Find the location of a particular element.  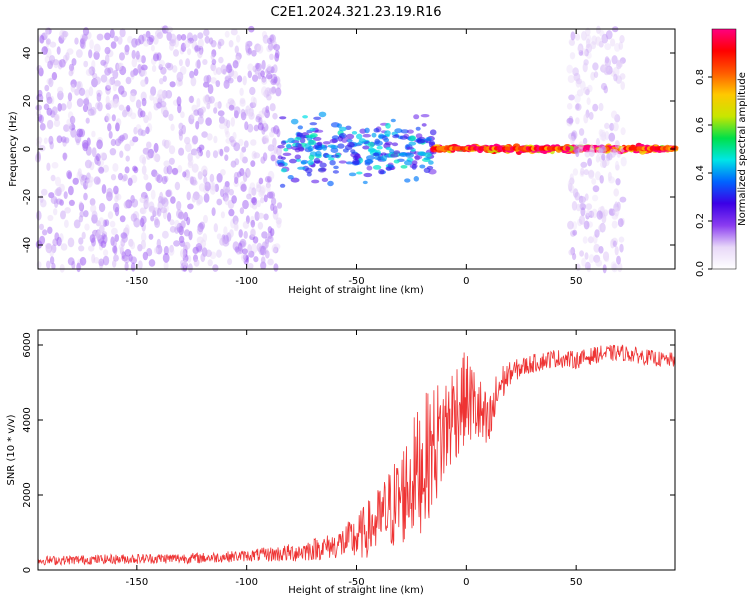

snr-y-tick-label: 6000 is located at coordinates (27, 344).